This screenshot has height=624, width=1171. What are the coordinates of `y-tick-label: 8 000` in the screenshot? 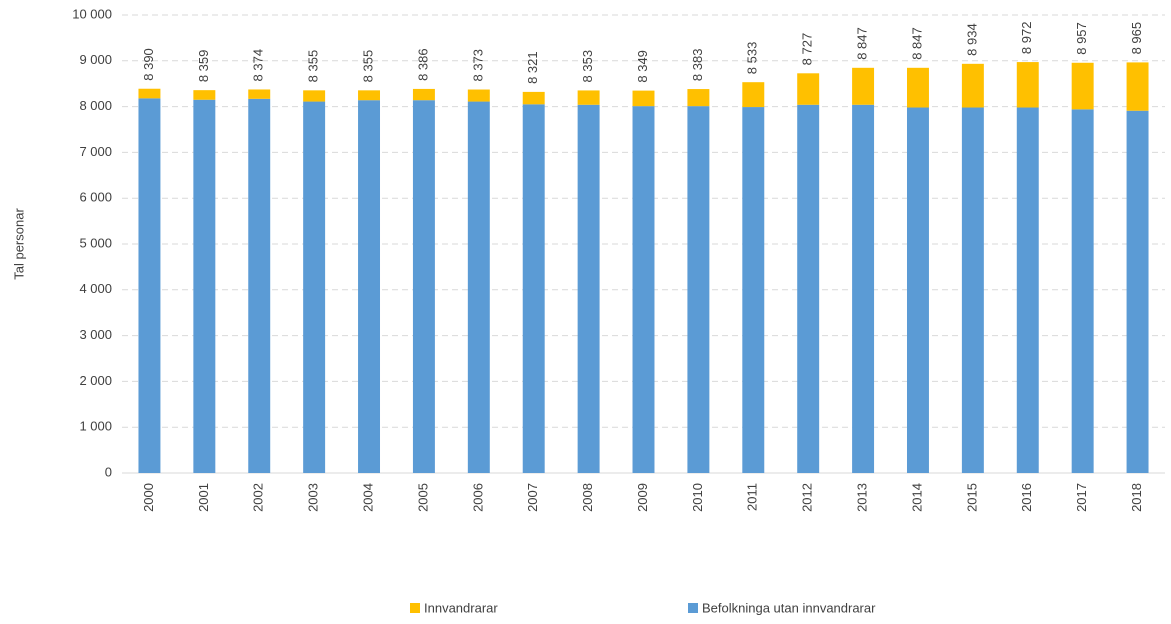 It's located at (95, 105).